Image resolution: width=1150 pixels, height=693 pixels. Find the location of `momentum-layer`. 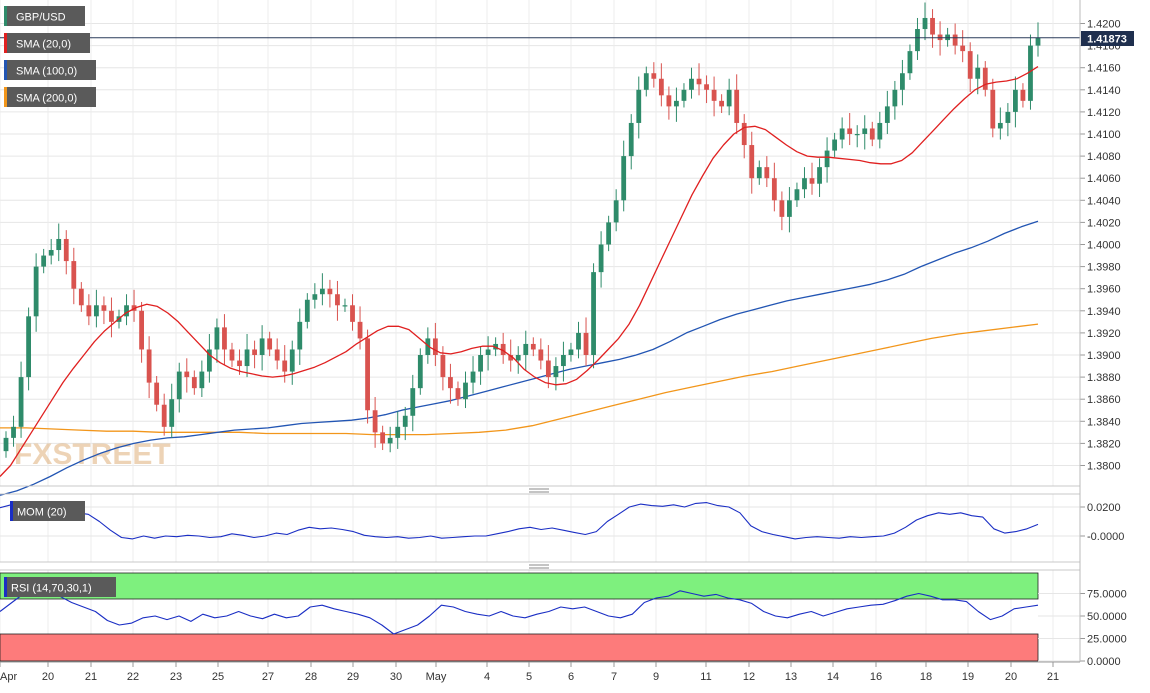

momentum-layer is located at coordinates (519, 521).